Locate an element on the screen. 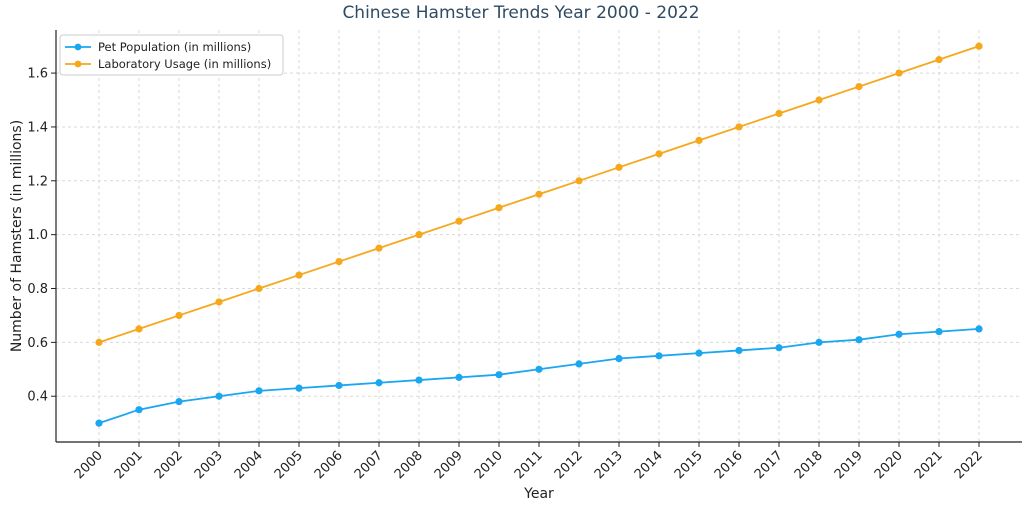  x-tick-label: 2020 is located at coordinates (889, 465).